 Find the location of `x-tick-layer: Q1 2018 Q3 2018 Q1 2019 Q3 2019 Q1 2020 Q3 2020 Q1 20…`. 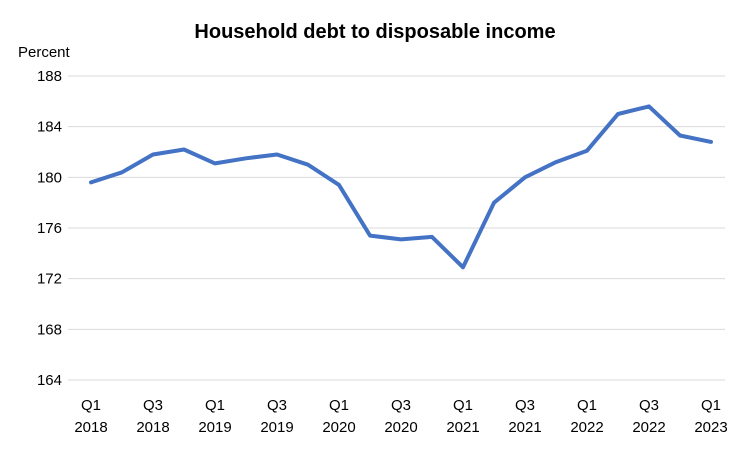

x-tick-layer: Q1 2018 Q3 2018 Q1 2019 Q3 2019 Q1 2020 Q3 2020 Q1 20… is located at coordinates (400, 416).